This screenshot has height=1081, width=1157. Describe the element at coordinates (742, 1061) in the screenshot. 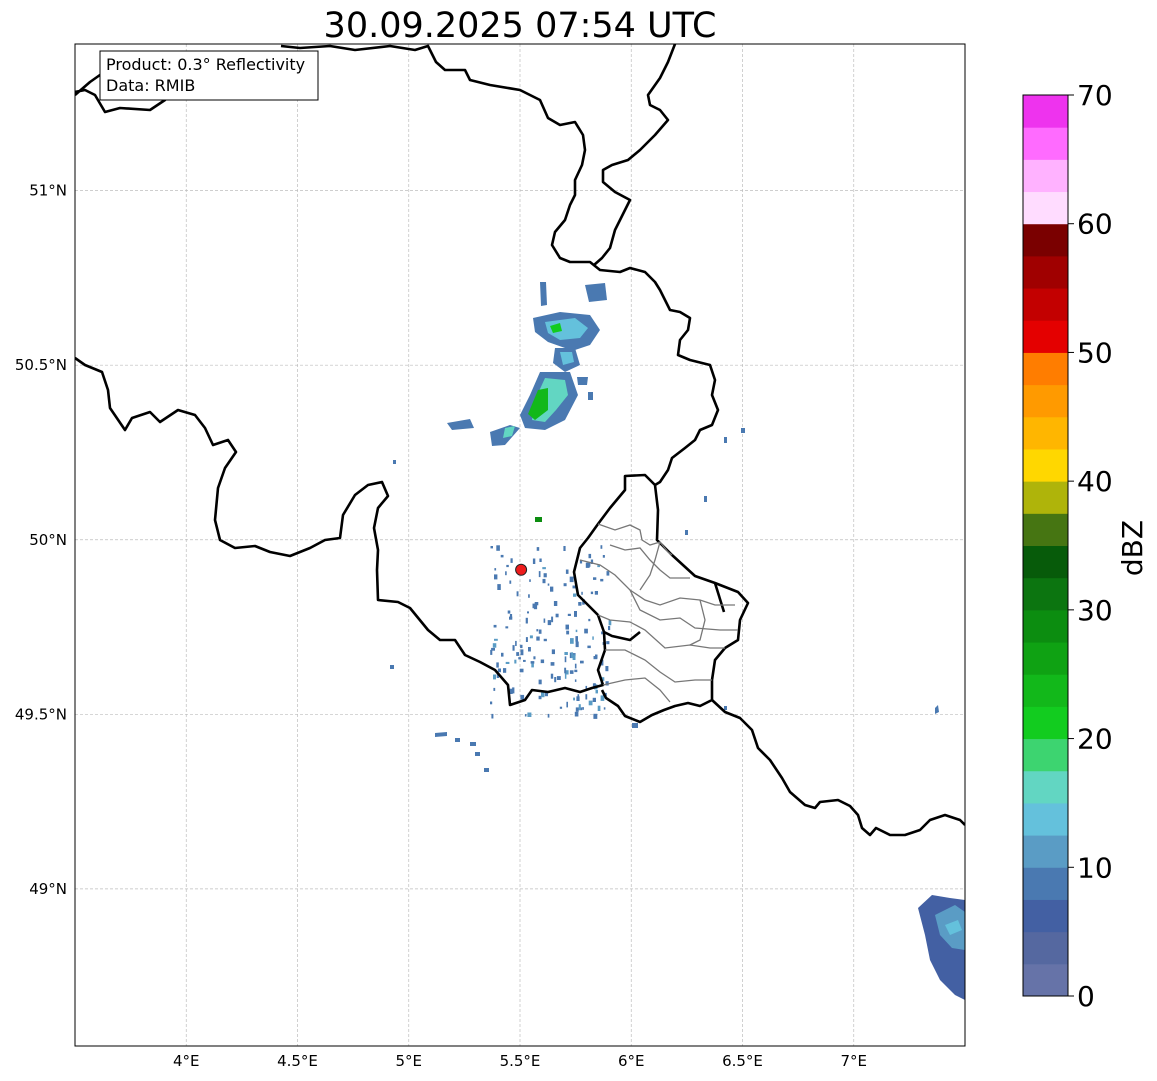

I see `lon-tick-label: 6.5°E` at that location.